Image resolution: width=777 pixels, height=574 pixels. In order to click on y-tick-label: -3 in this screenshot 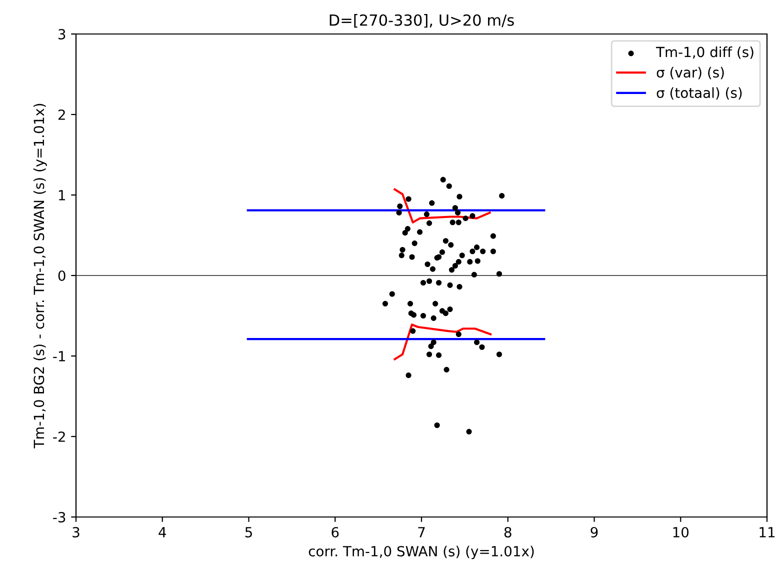, I will do `click(59, 517)`.